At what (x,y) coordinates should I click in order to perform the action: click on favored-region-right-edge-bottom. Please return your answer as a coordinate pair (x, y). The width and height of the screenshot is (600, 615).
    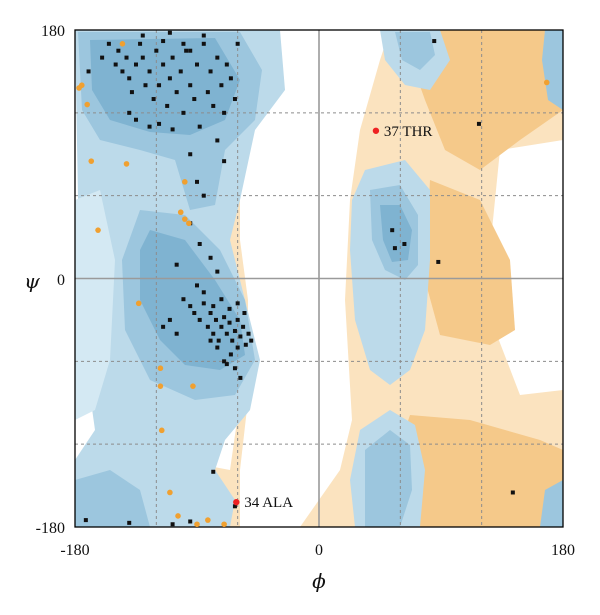
    Looking at the image, I should click on (551, 503).